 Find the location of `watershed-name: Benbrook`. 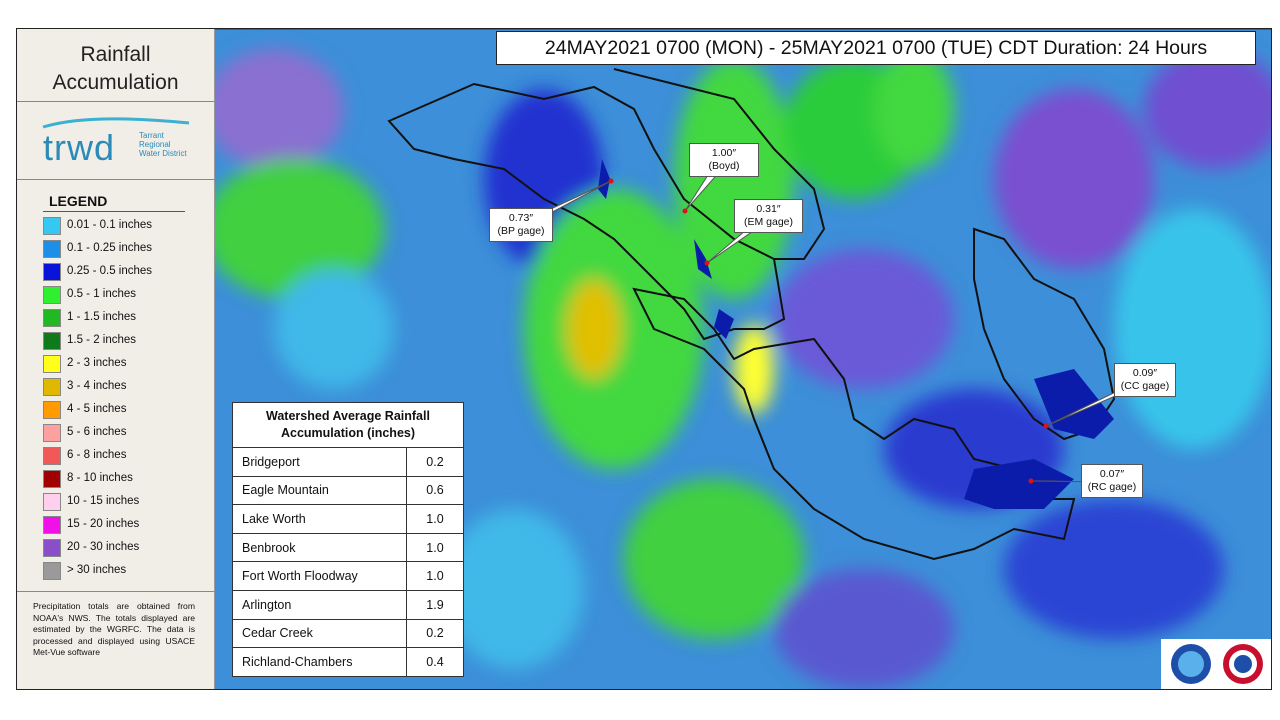

watershed-name: Benbrook is located at coordinates (319, 547).